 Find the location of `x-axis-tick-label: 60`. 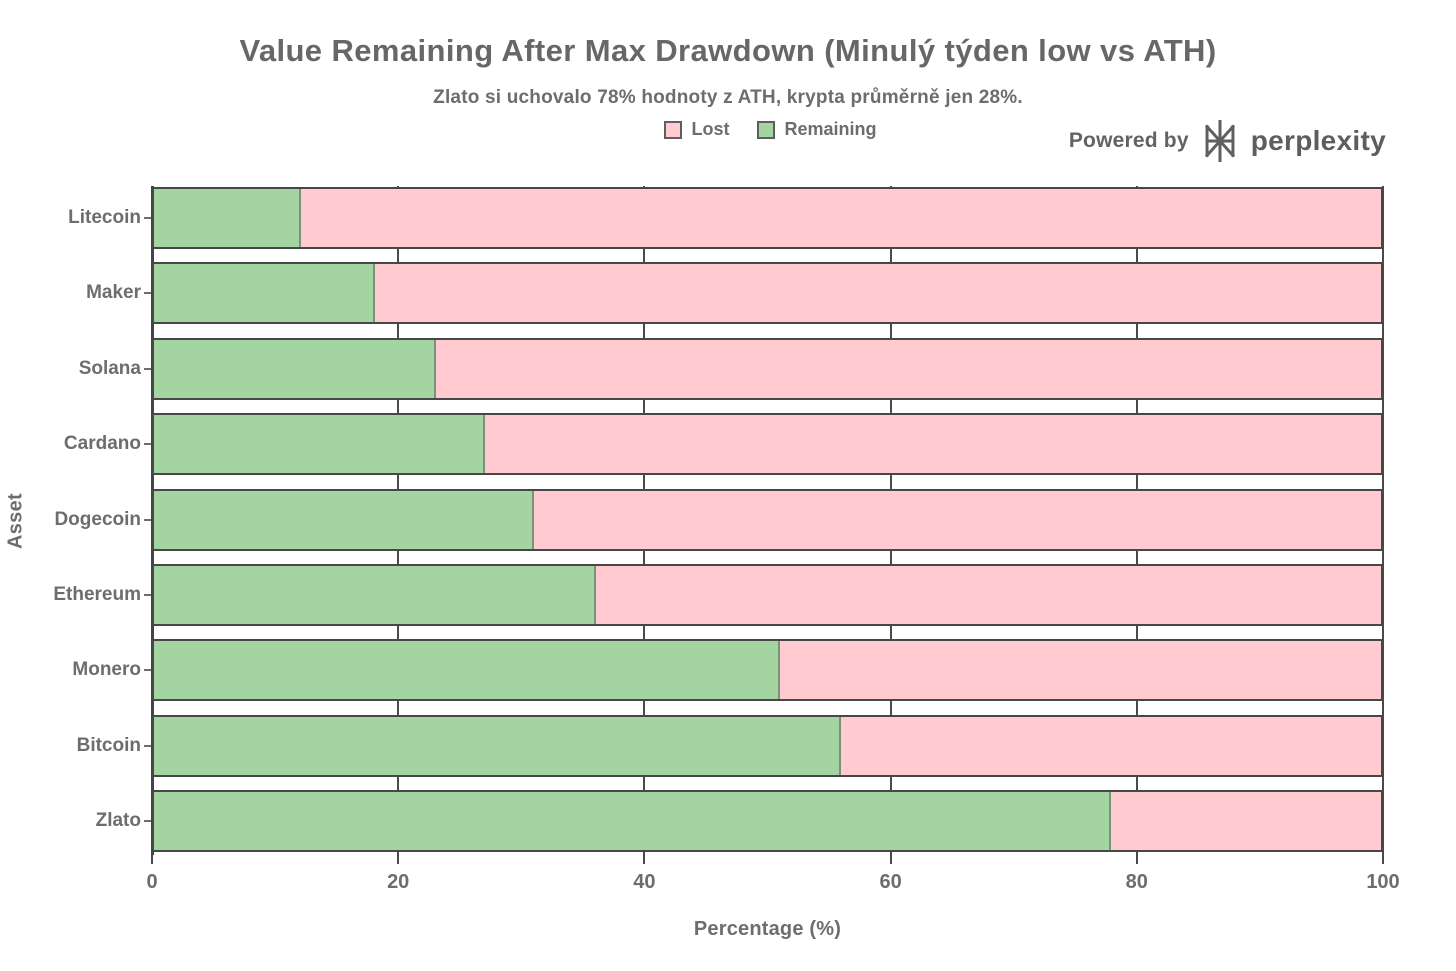

x-axis-tick-label: 60 is located at coordinates (890, 882).